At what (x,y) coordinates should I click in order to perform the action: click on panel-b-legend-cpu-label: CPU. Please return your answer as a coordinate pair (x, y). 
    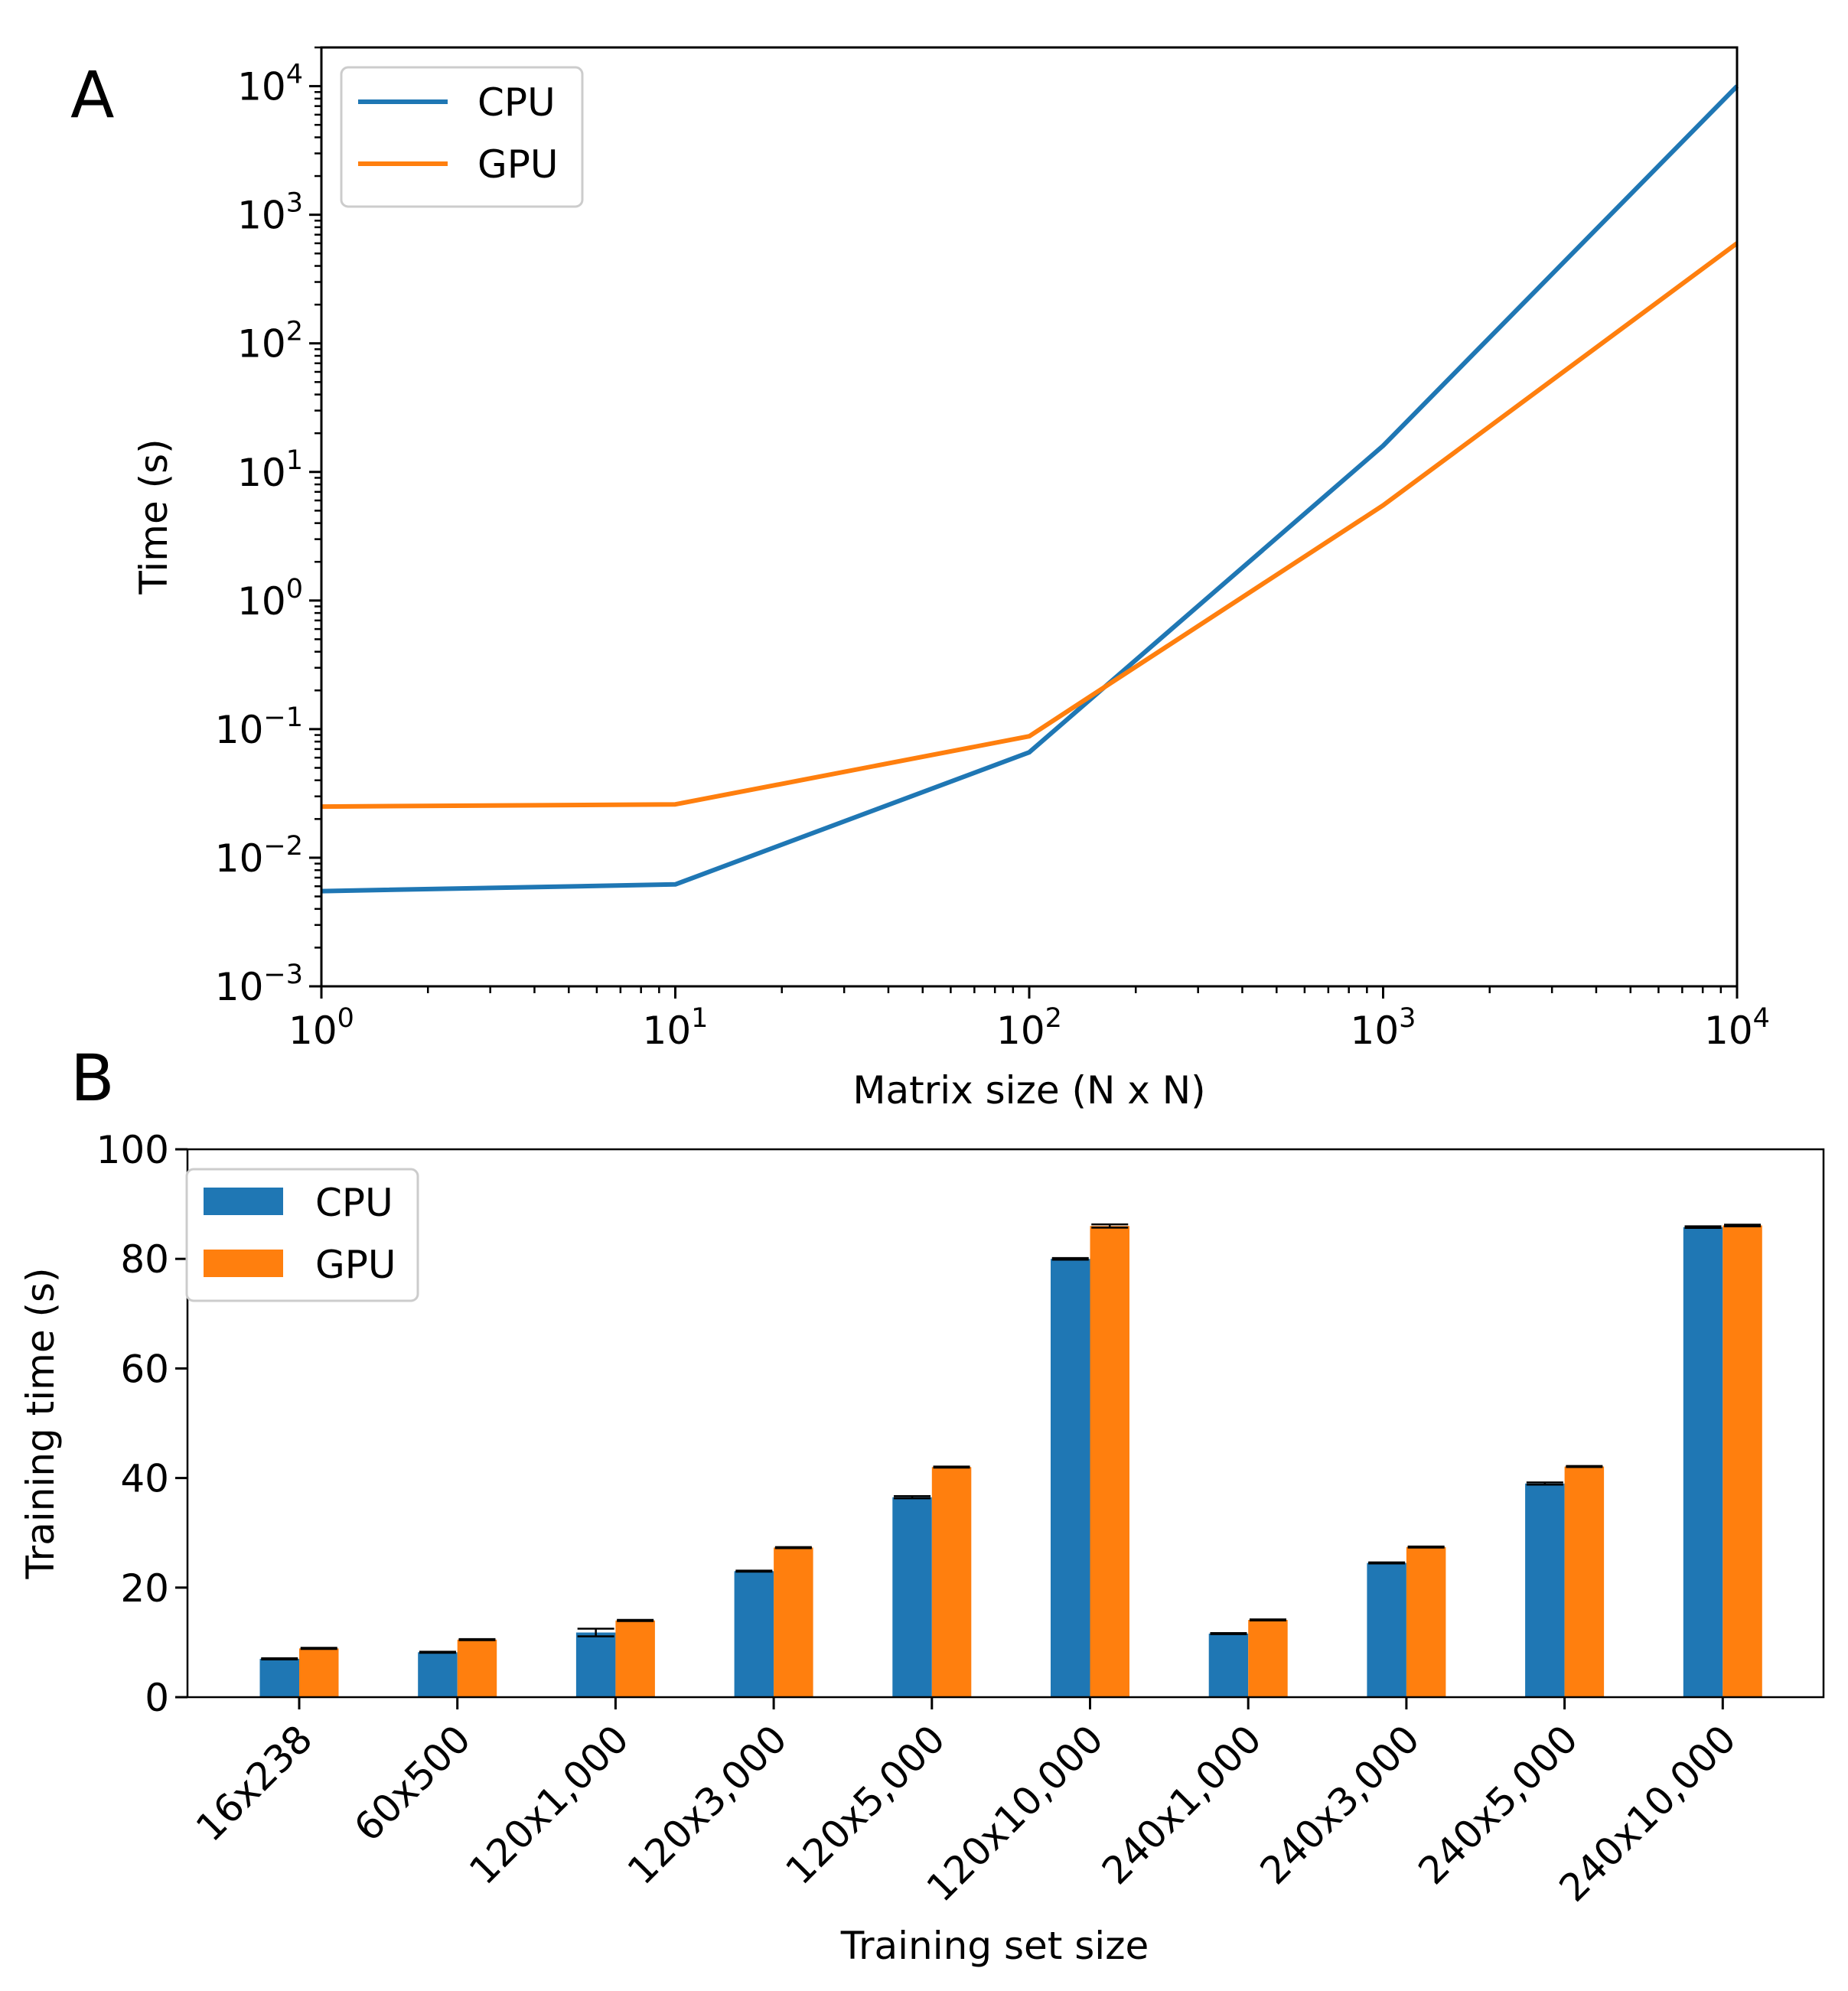
    Looking at the image, I should click on (354, 1203).